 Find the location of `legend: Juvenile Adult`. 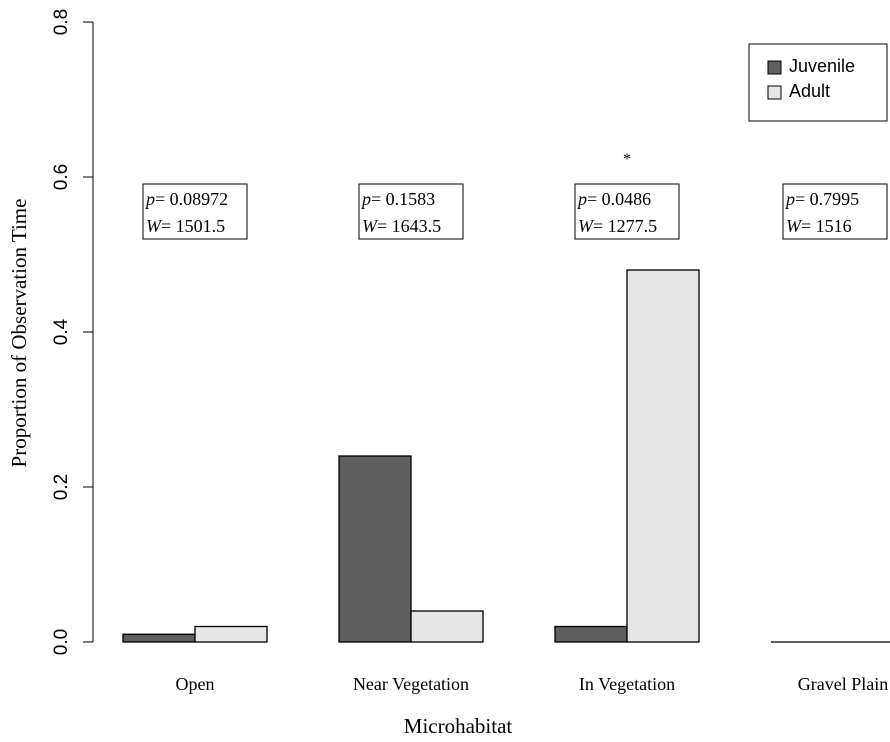

legend: Juvenile Adult is located at coordinates (818, 82).